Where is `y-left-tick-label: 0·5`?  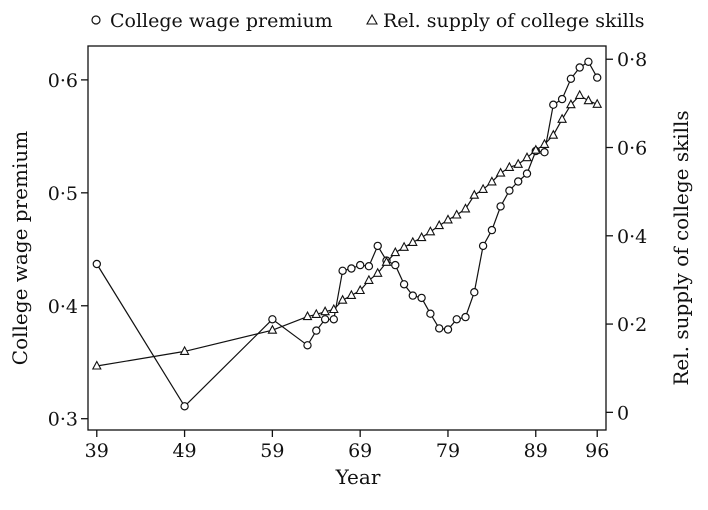
y-left-tick-label: 0·5 is located at coordinates (63, 194).